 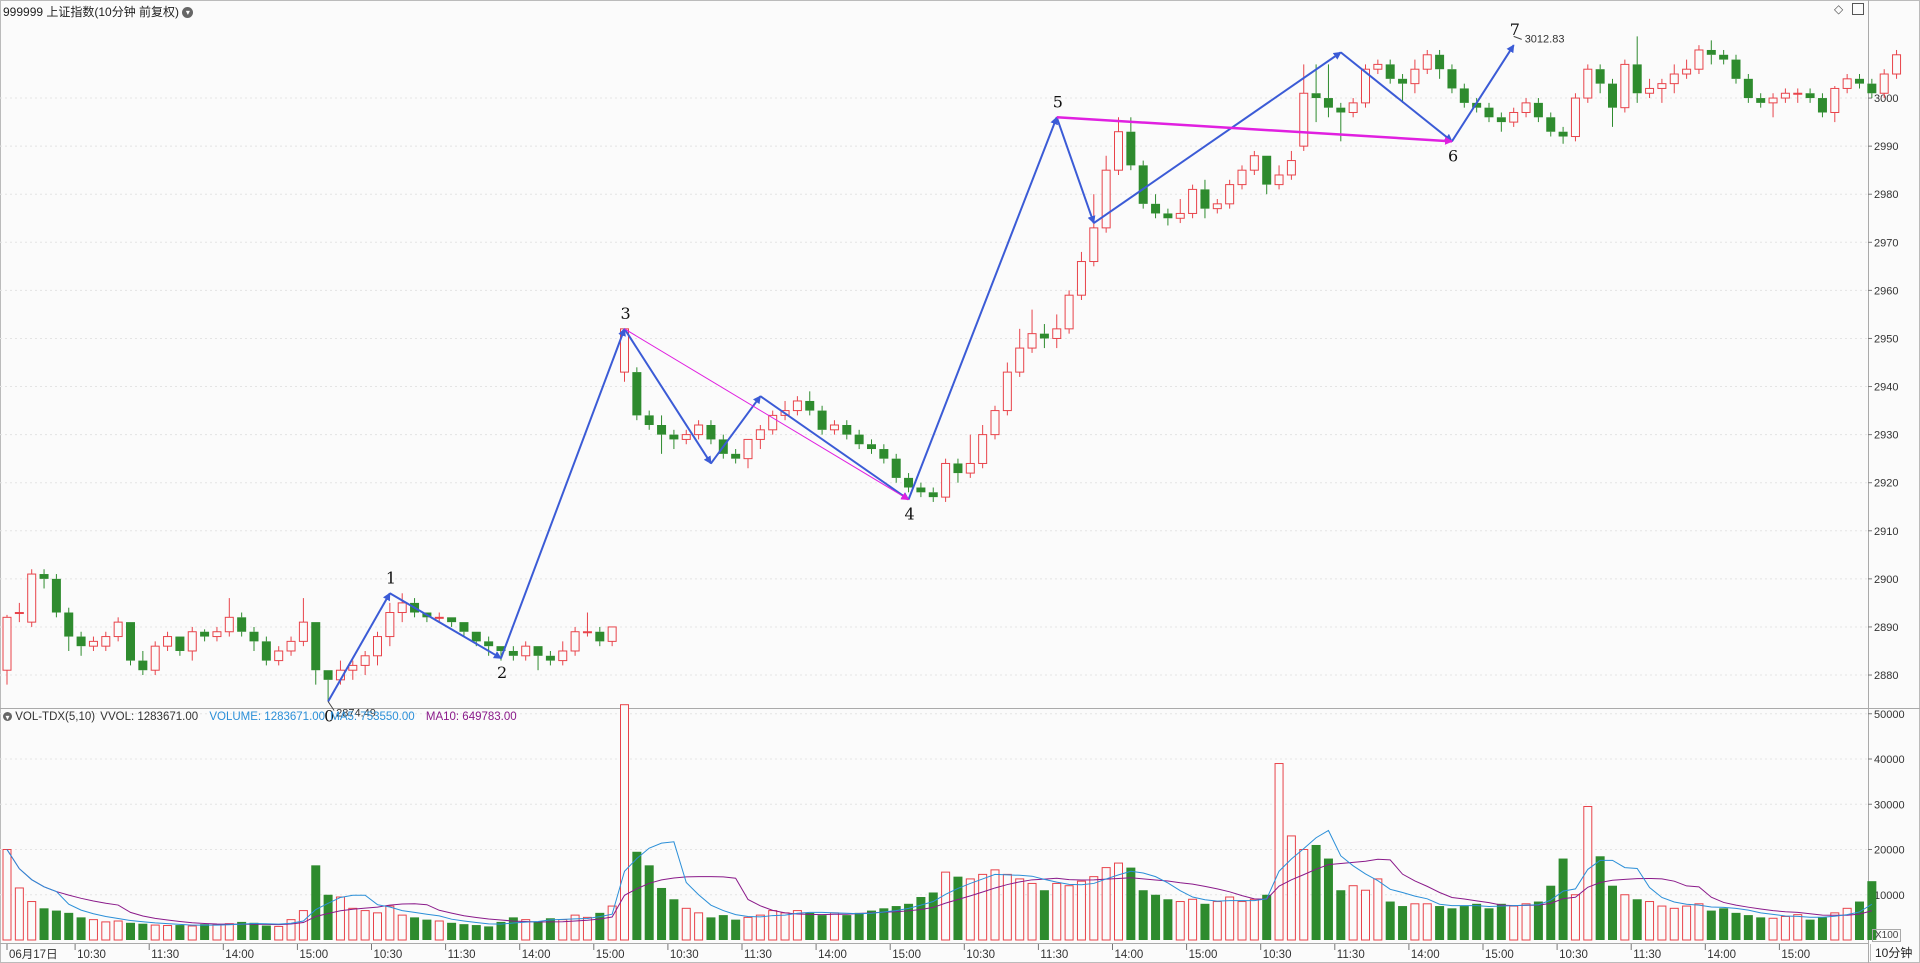 I want to click on high-value-label: 3012.83, so click(x=1545, y=39).